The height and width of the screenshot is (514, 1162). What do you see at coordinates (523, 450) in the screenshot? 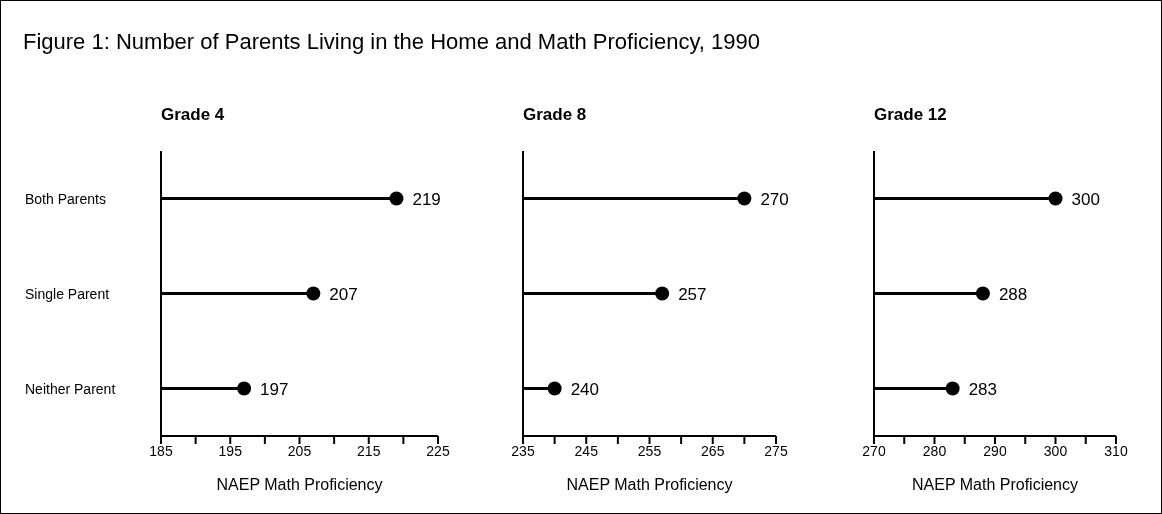
I see `x-tick-label: 235` at bounding box center [523, 450].